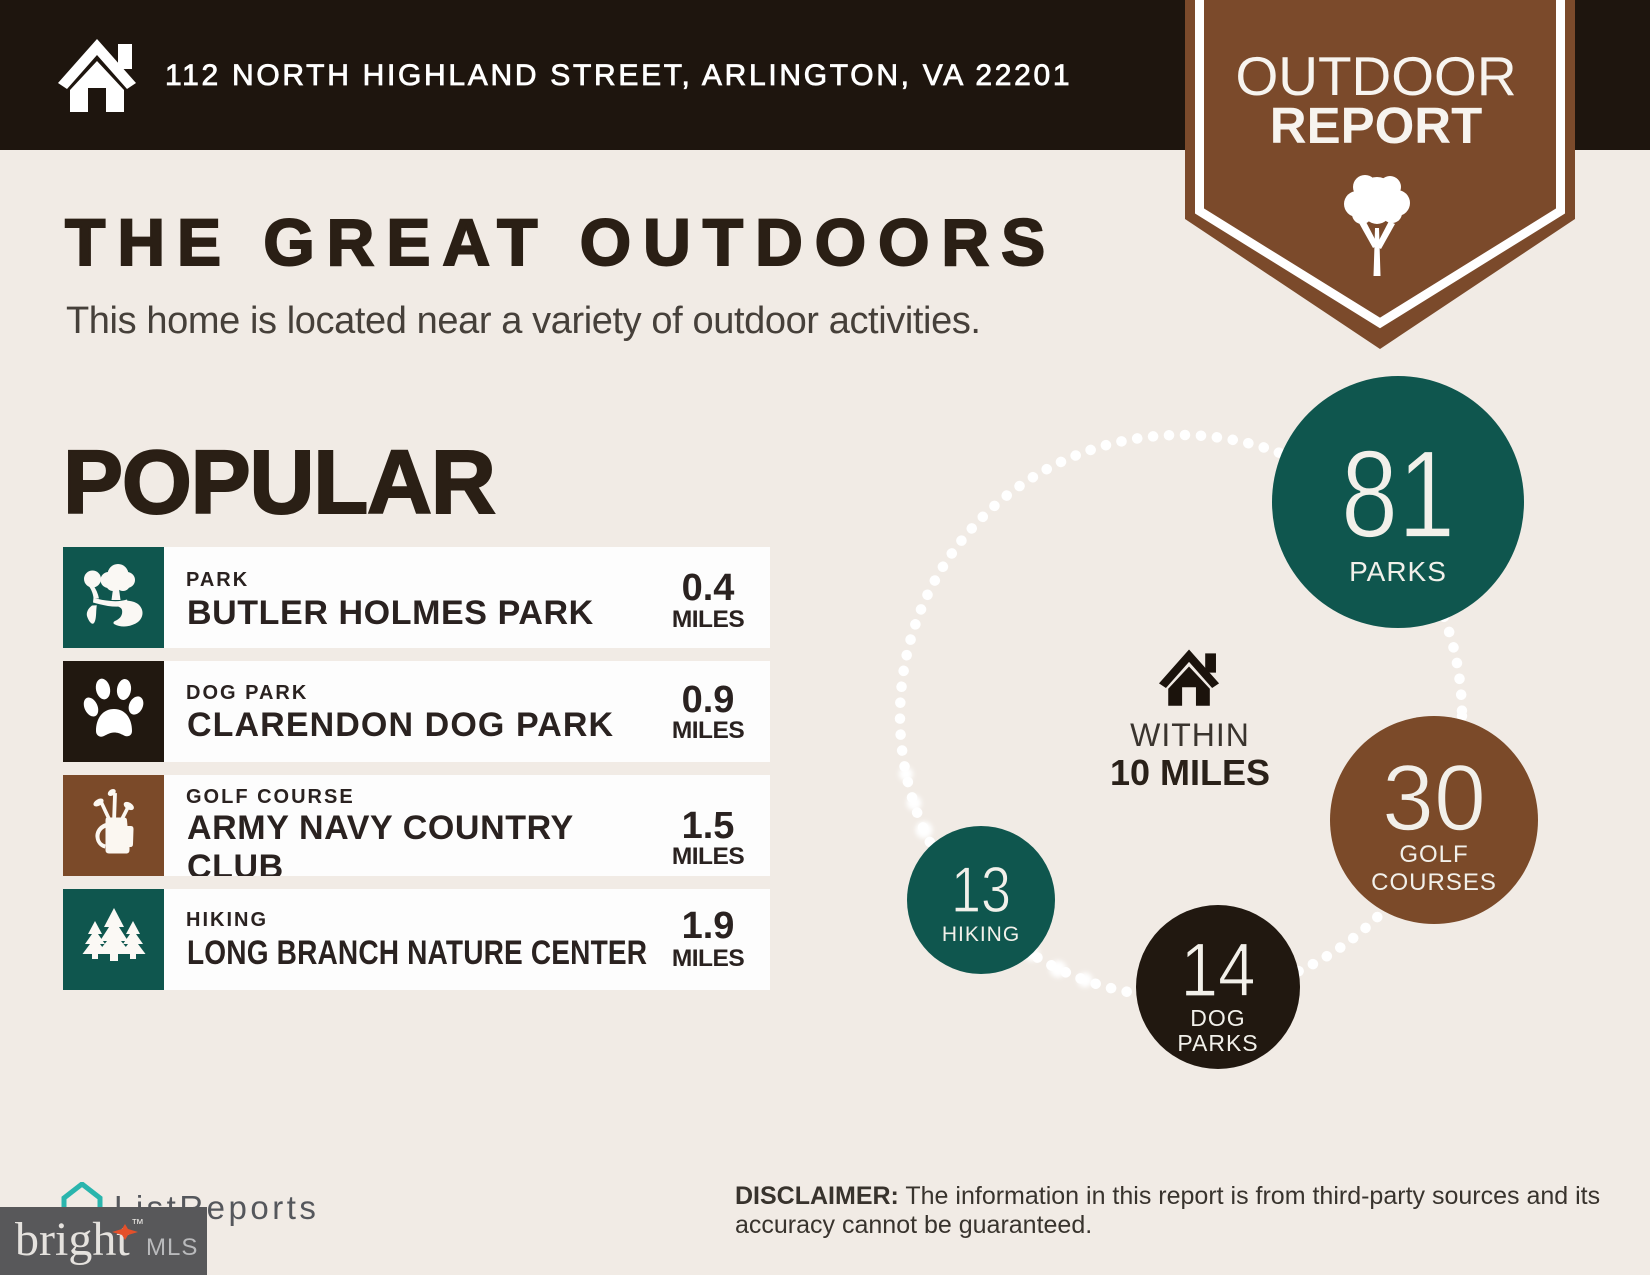 The width and height of the screenshot is (1650, 1275). I want to click on svg-text: REPORT, so click(1376, 125).